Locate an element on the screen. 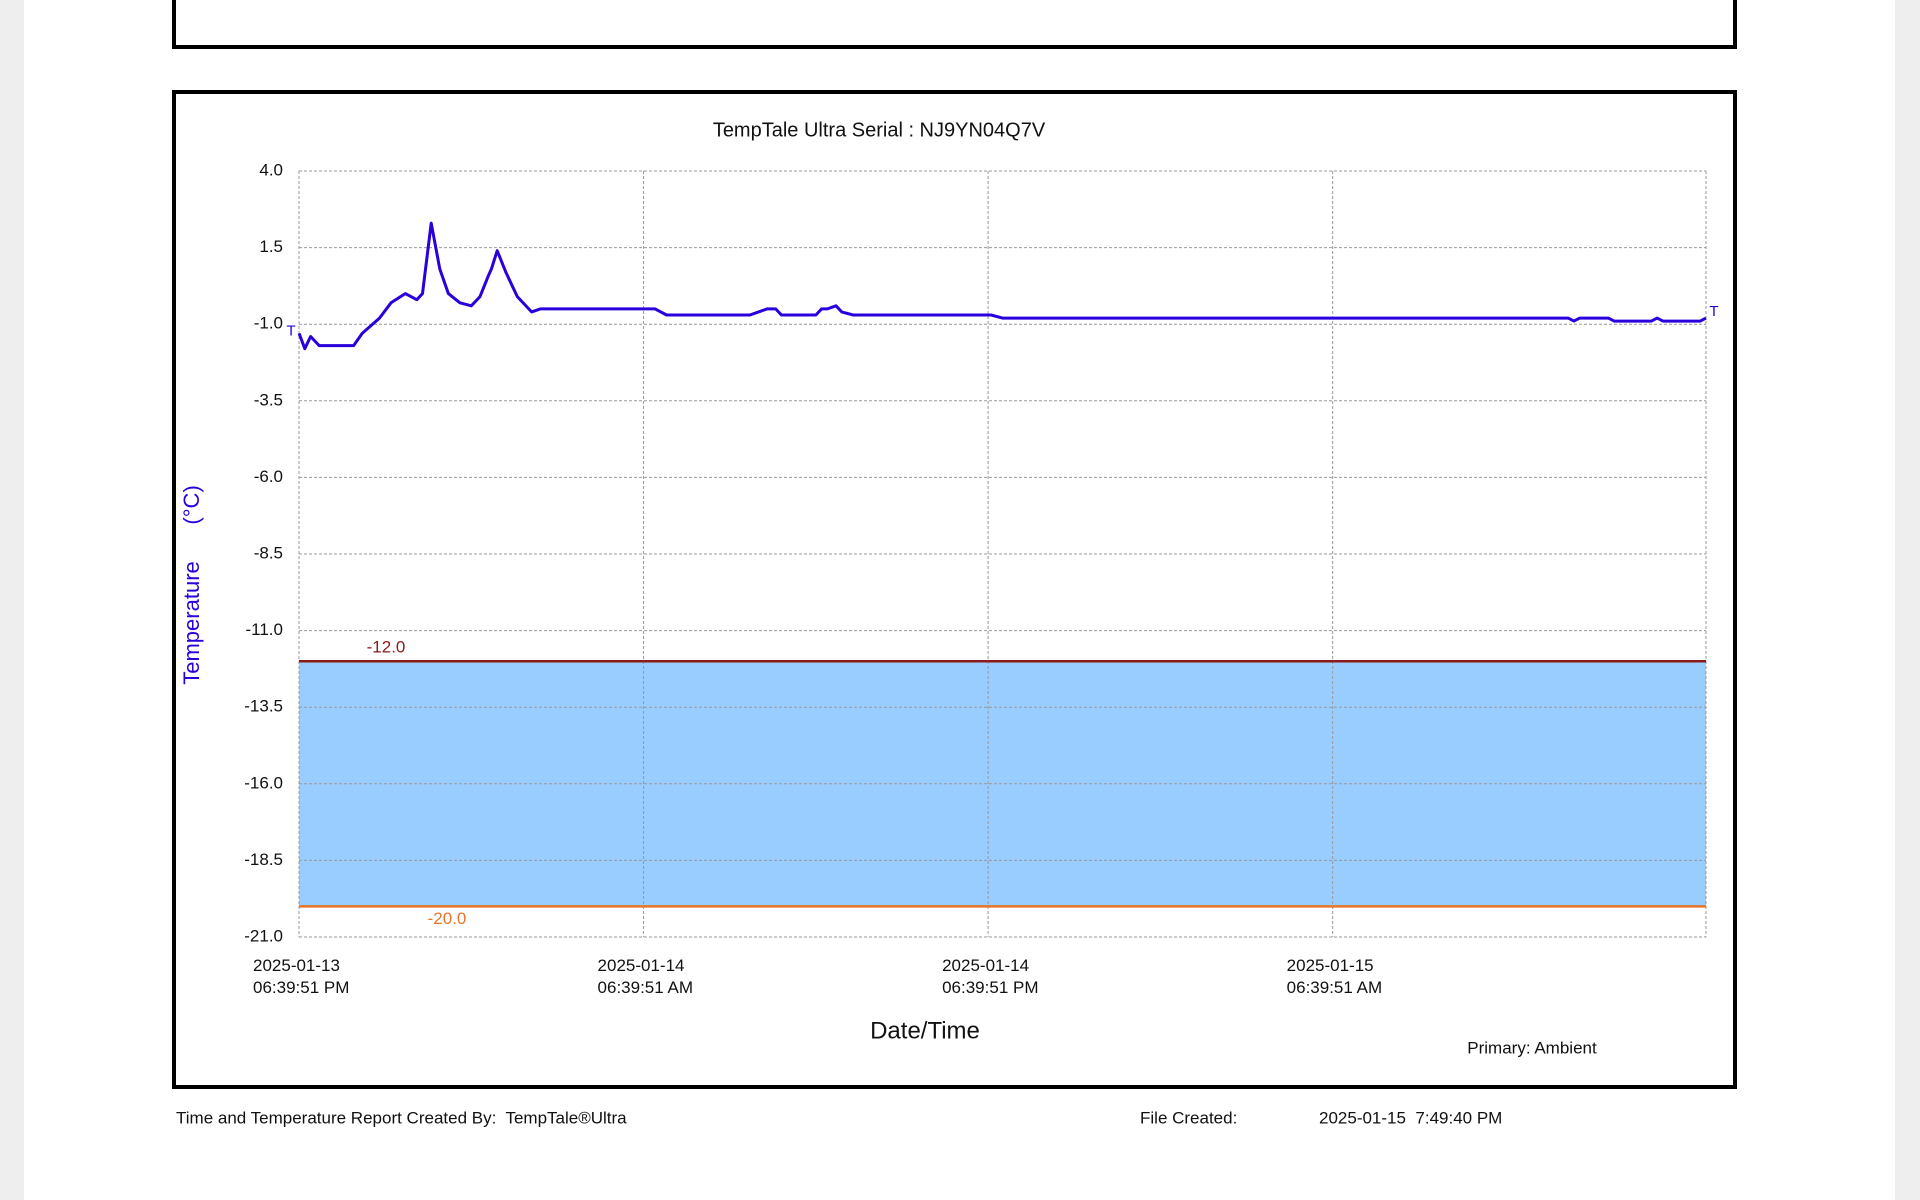 This screenshot has width=1920, height=1200. data-line is located at coordinates (1002, 286).